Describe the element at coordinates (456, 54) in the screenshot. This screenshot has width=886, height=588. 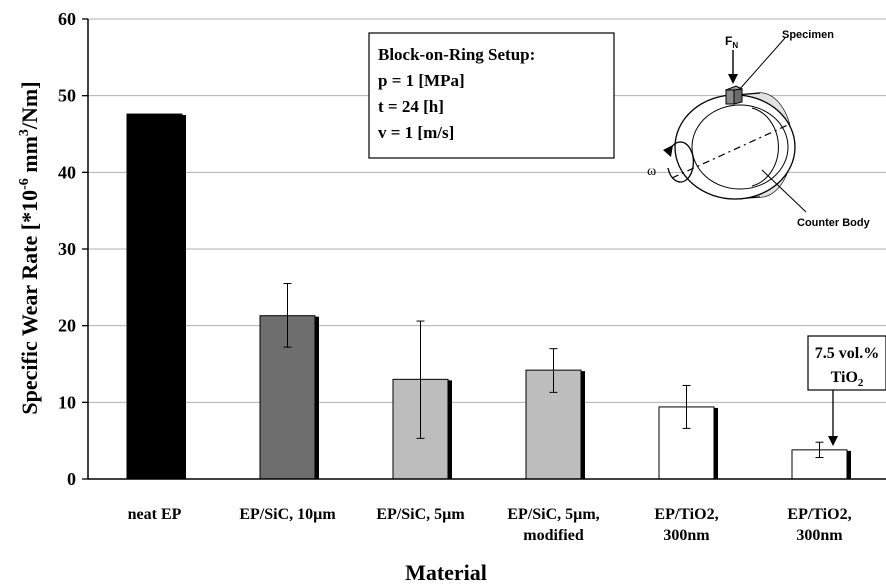
I see `setup-line: Block-on-Ring Setup:` at that location.